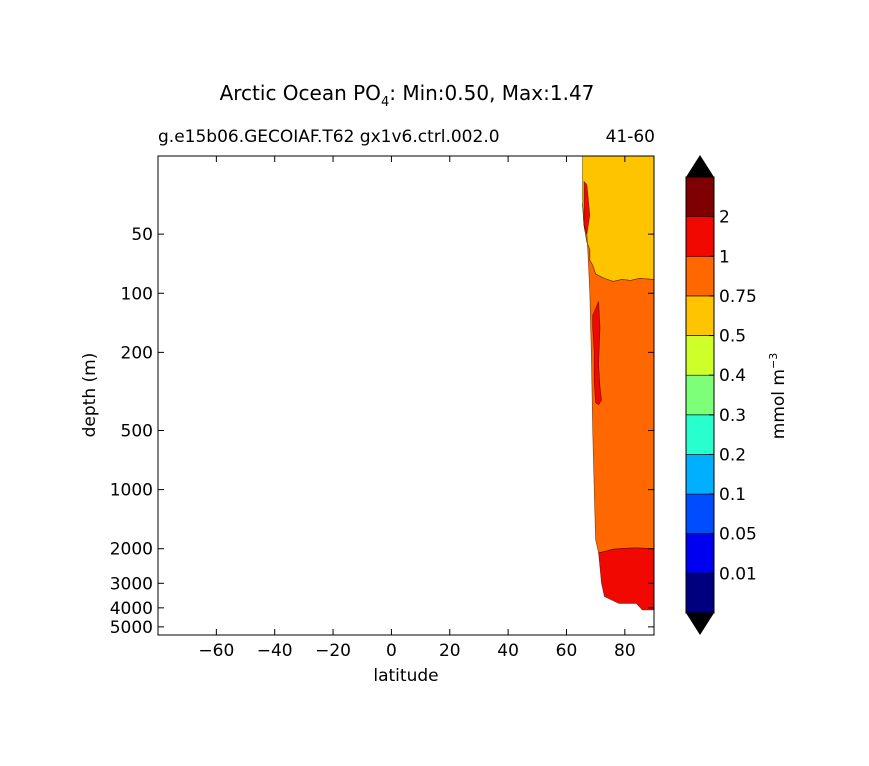  What do you see at coordinates (567, 651) in the screenshot?
I see `x-tick-label: 60` at bounding box center [567, 651].